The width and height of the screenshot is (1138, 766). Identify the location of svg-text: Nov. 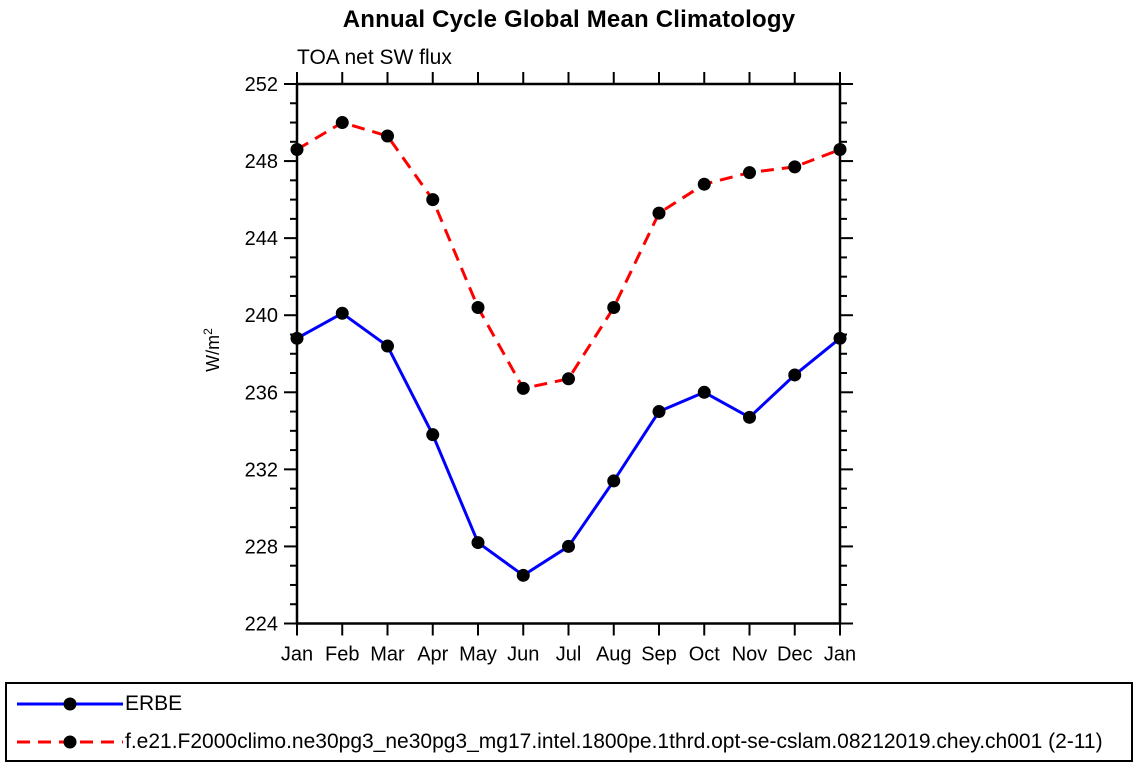
(750, 655).